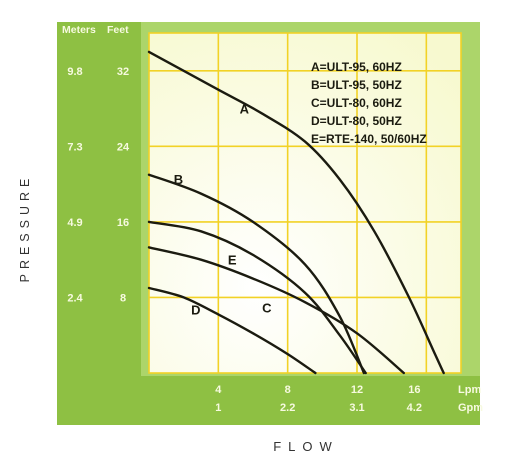  I want to click on curve-label-c: C, so click(267, 308).